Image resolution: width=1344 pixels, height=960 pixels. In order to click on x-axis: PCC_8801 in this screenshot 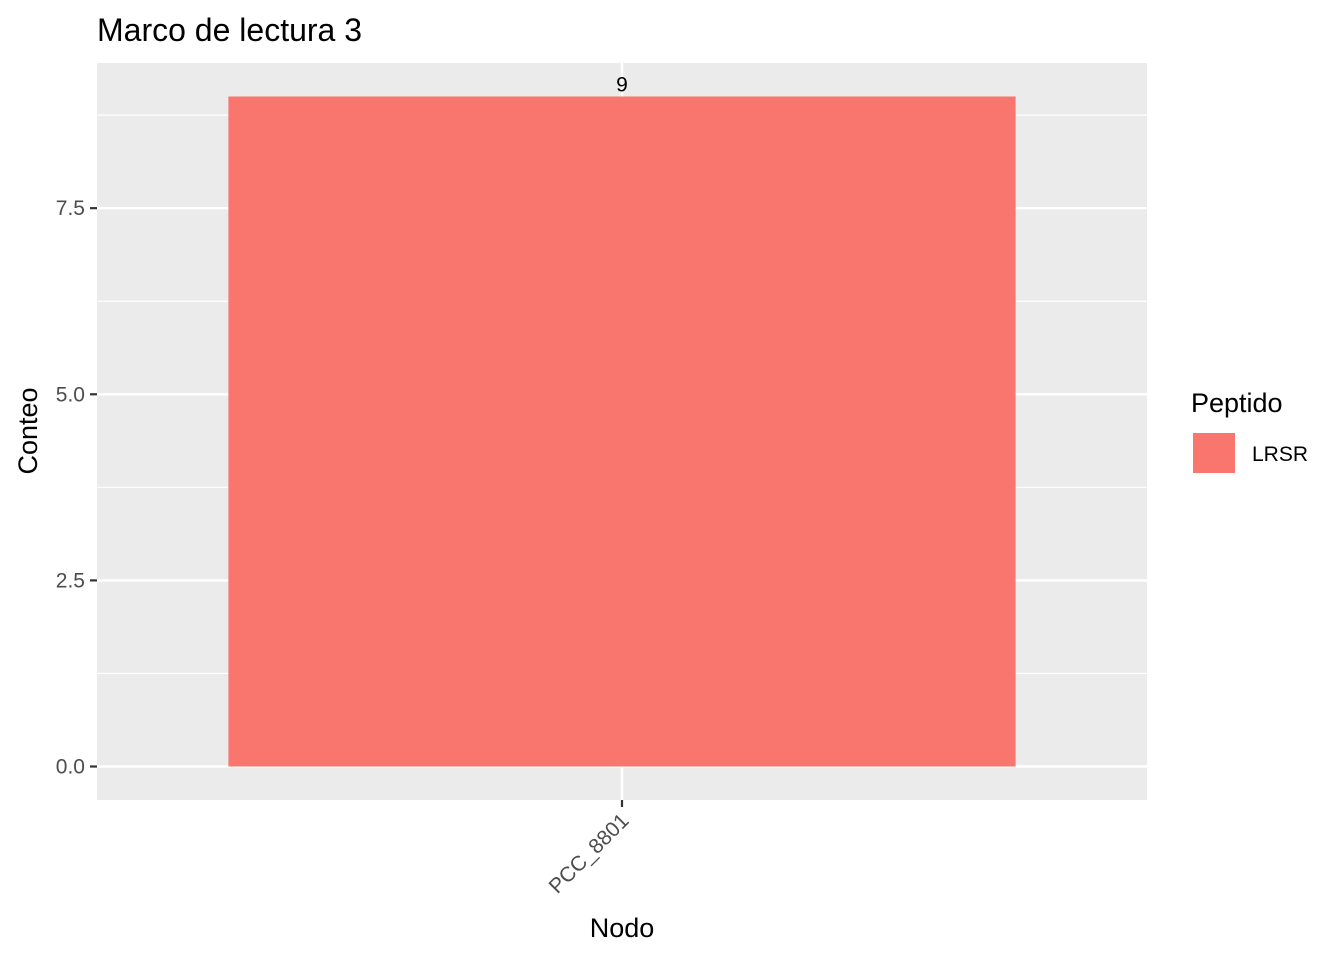, I will do `click(589, 849)`.